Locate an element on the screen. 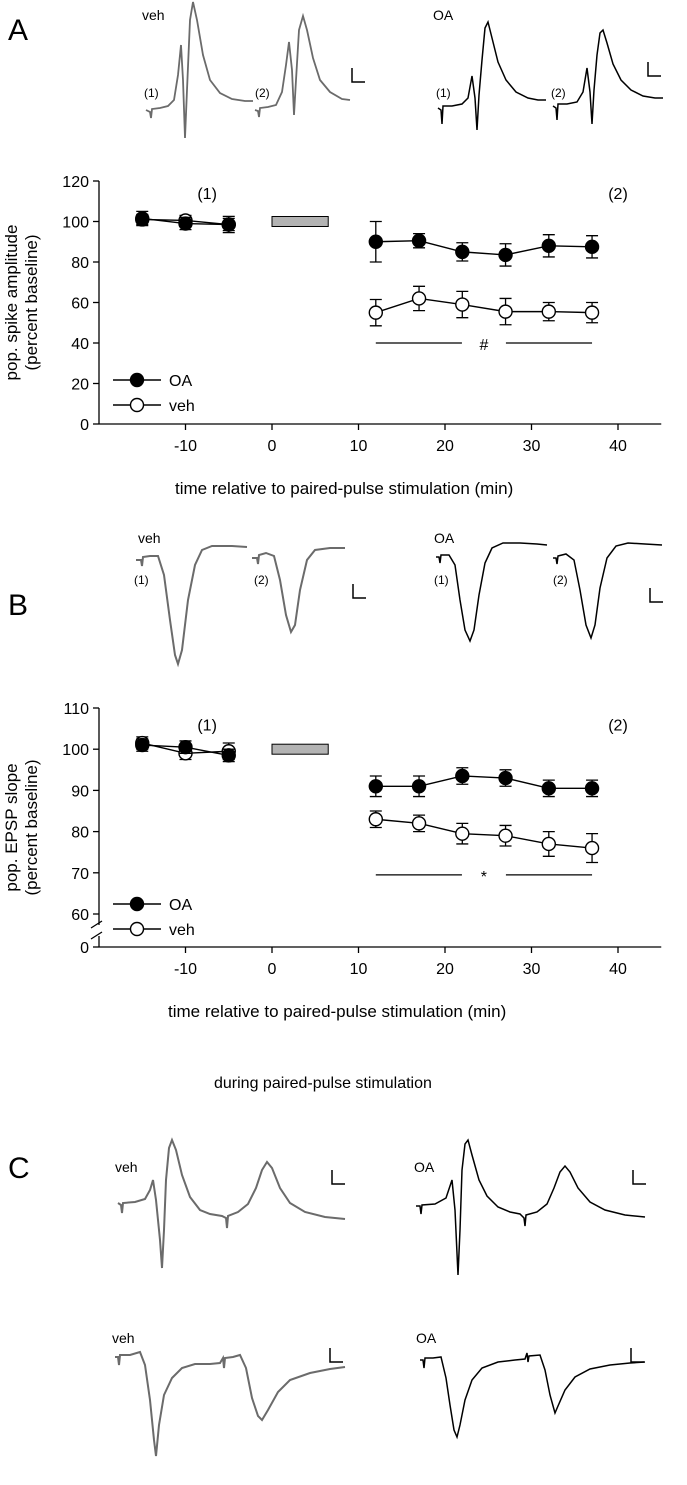  chart-b-ytick-label: 80 is located at coordinates (80, 833).